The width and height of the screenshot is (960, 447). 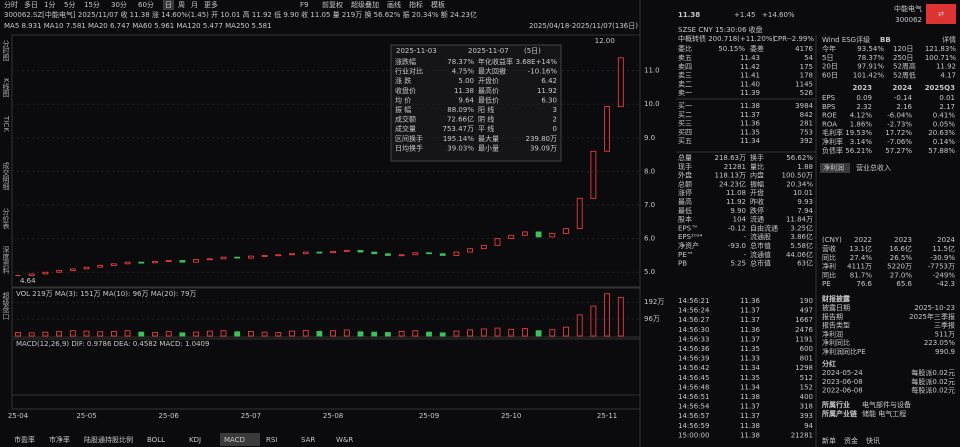 I want to click on indicator-tab: RSI, so click(x=271, y=440).